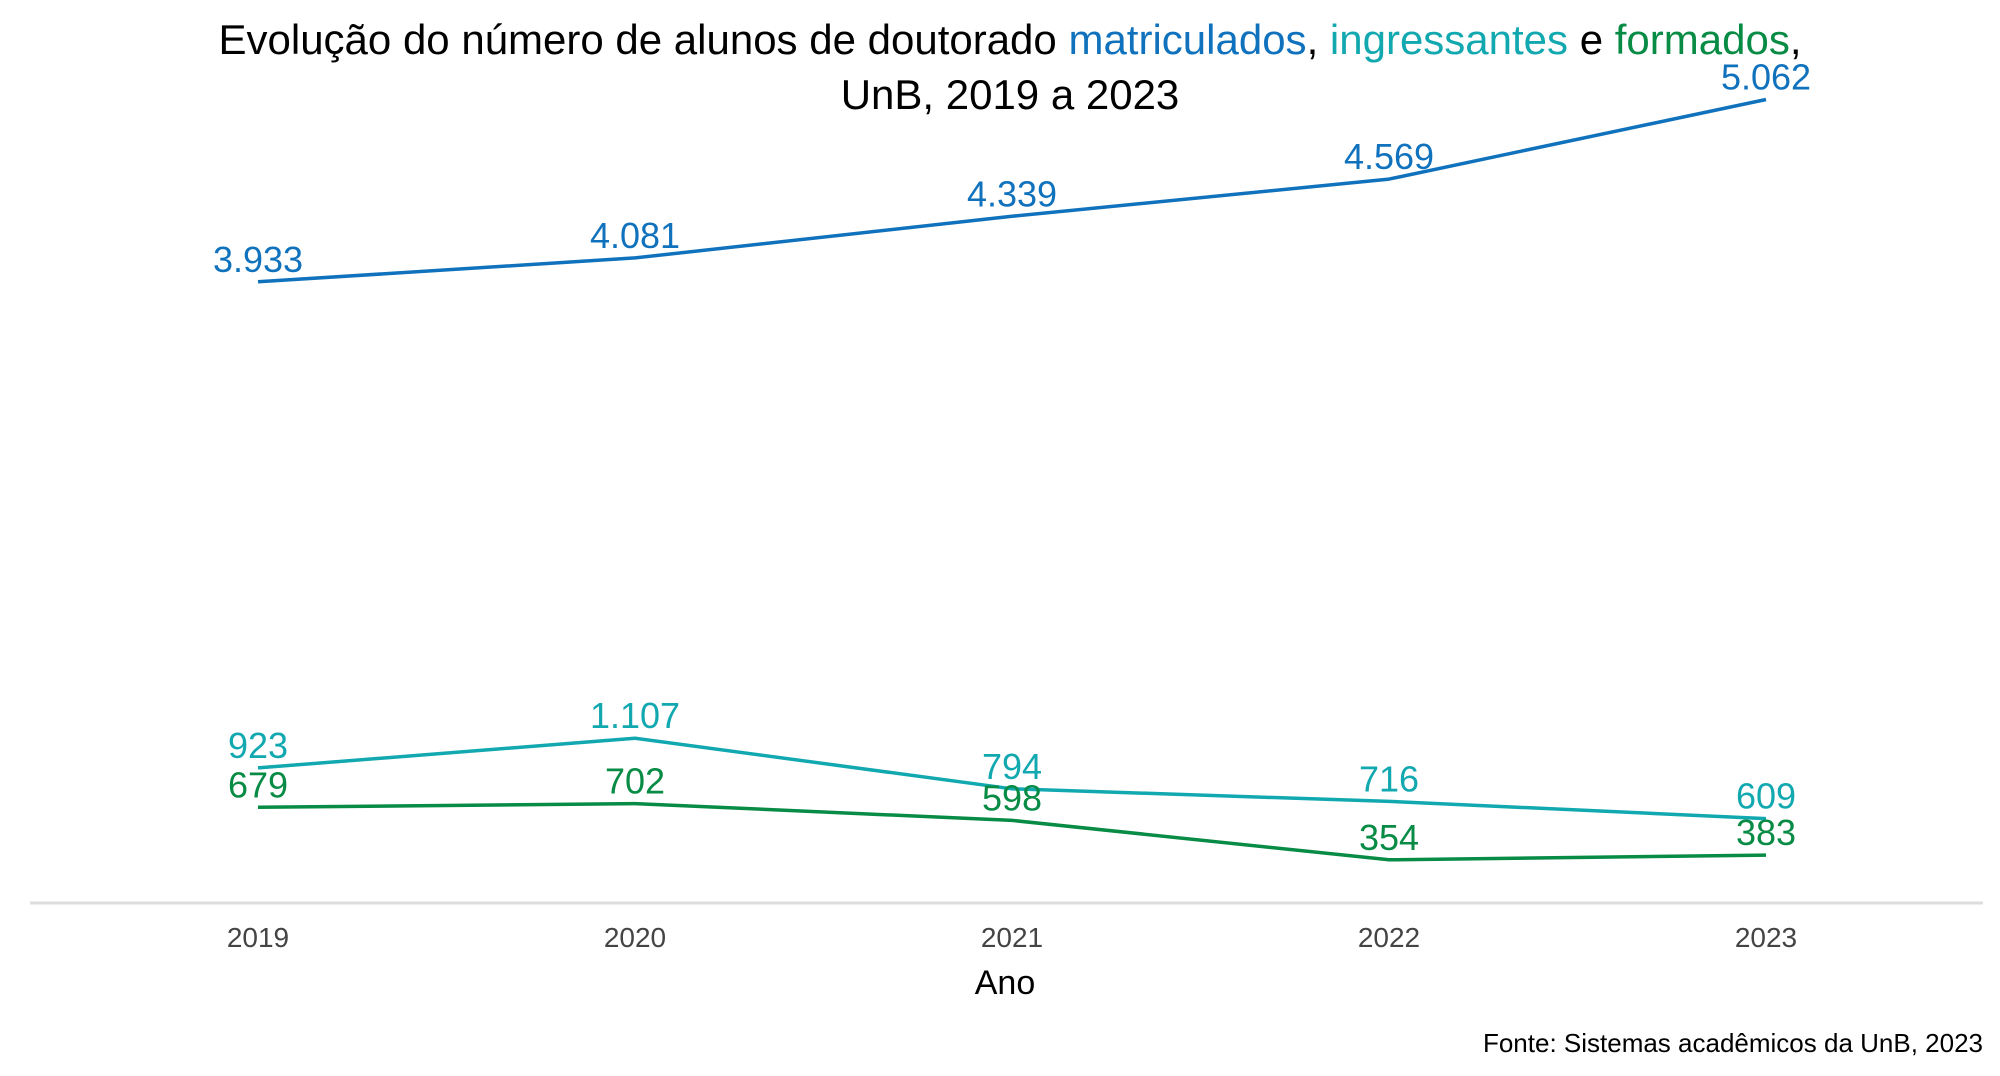  I want to click on data-label-ingressantes-2023: 609, so click(1766, 796).